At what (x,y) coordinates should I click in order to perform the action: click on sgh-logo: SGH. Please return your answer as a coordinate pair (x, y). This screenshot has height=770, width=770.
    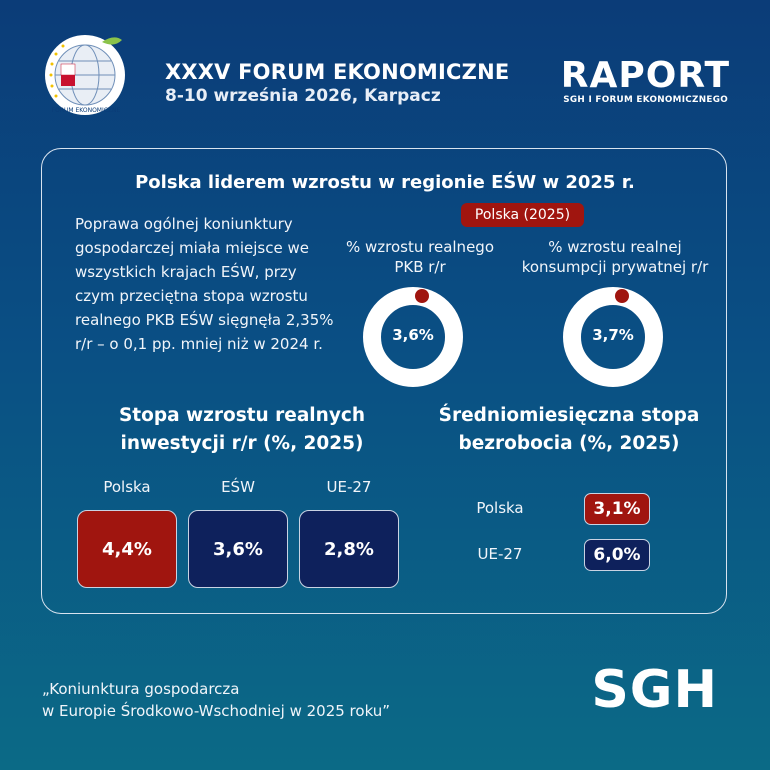
    Looking at the image, I should click on (654, 690).